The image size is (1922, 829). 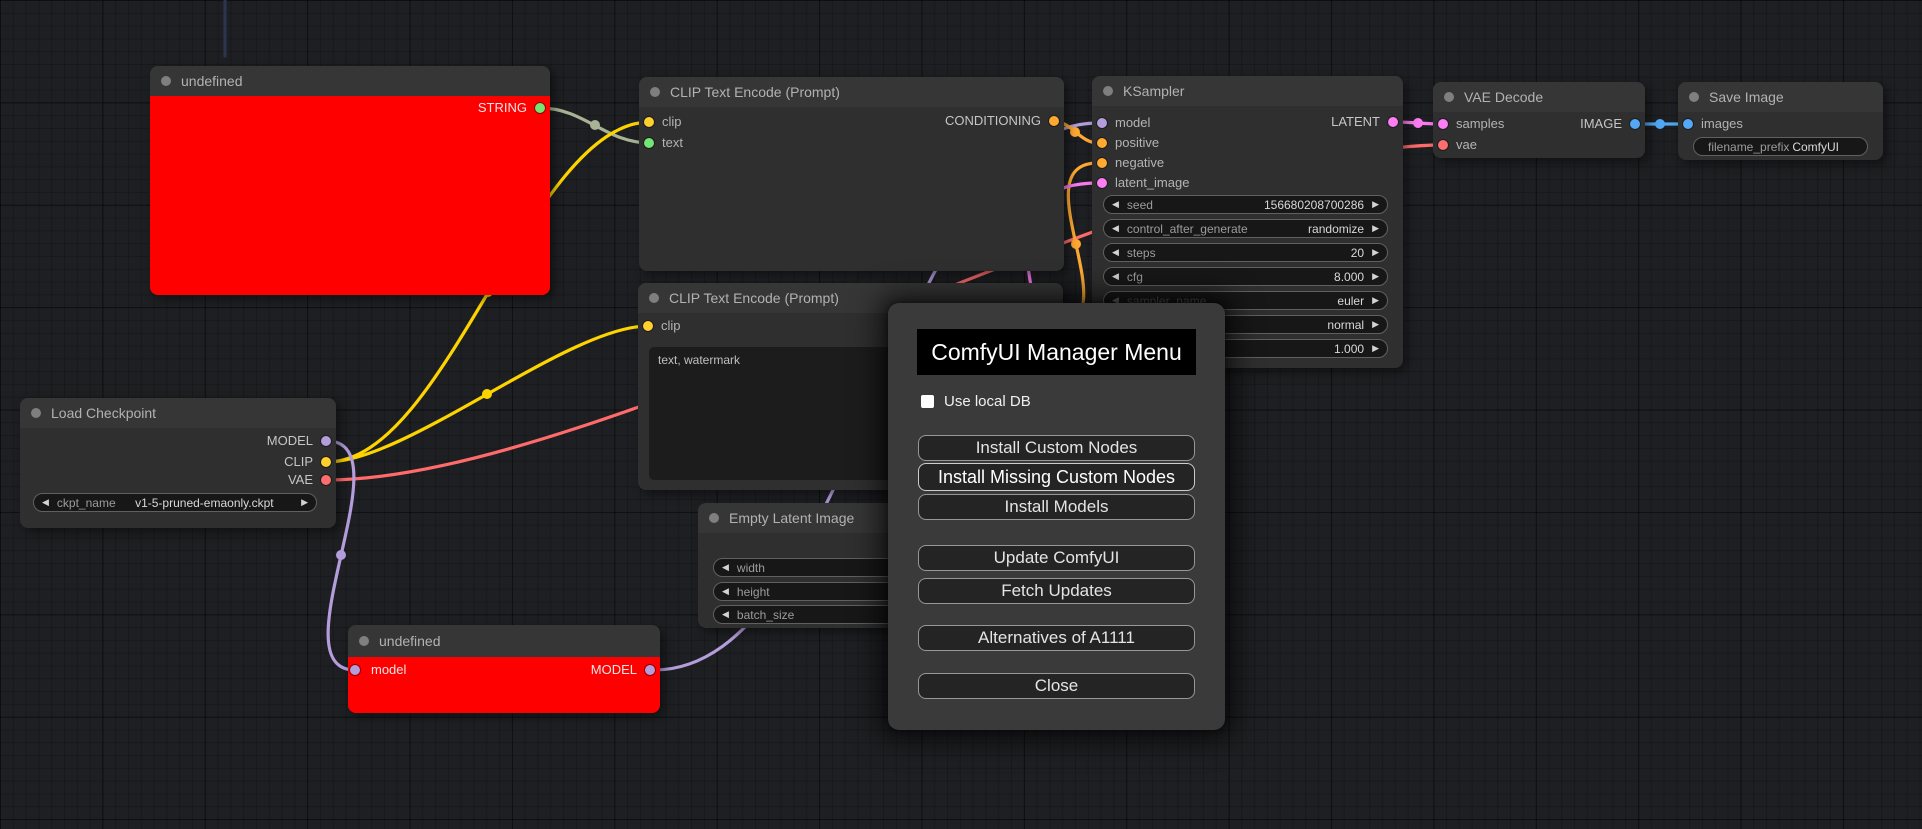 I want to click on input-label: latent_image, so click(x=1152, y=182).